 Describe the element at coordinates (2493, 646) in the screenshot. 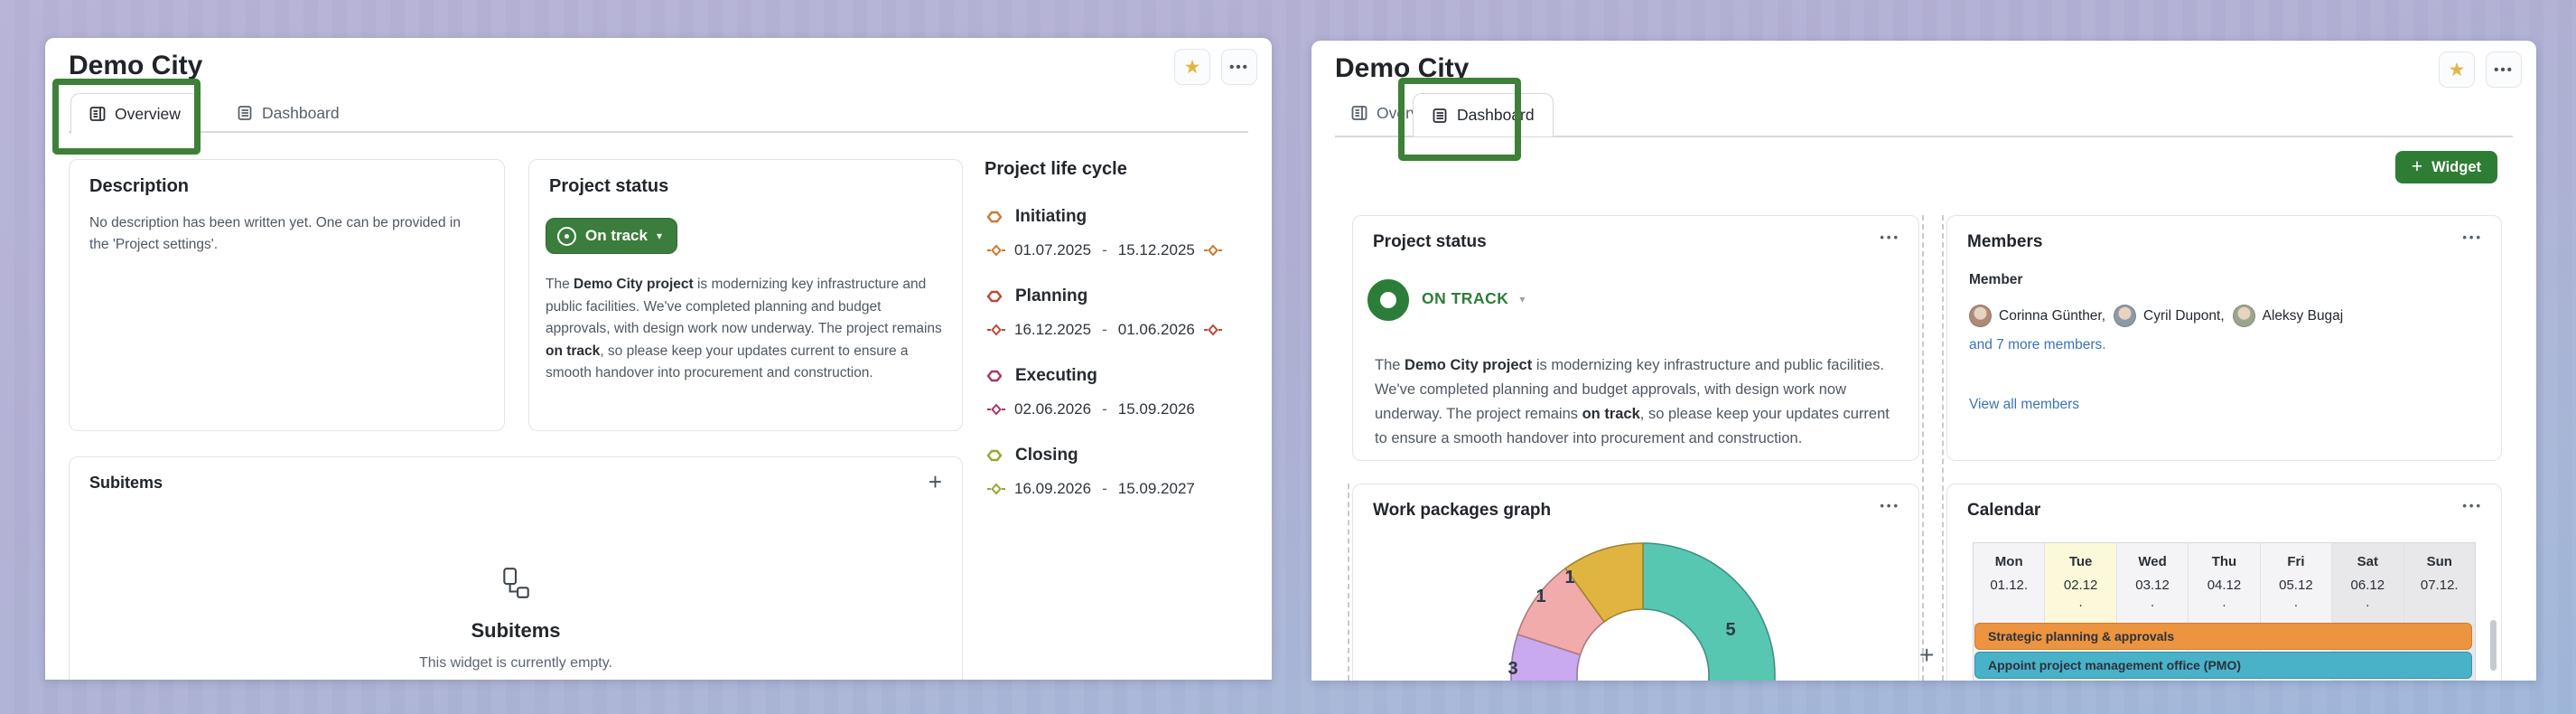

I see `calendar-scrollbar` at that location.